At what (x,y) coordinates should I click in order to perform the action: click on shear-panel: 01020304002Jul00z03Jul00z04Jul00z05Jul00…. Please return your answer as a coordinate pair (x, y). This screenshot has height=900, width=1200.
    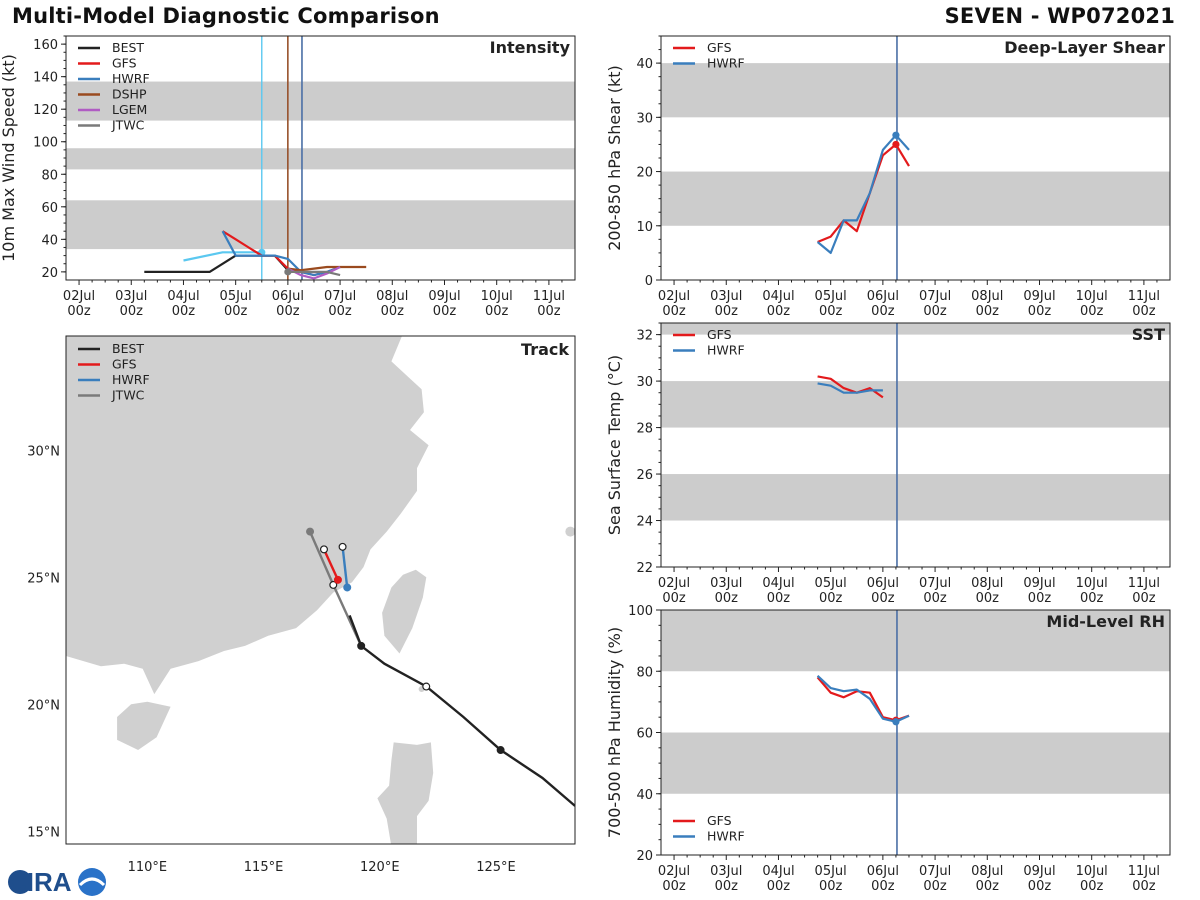
    Looking at the image, I should click on (888, 177).